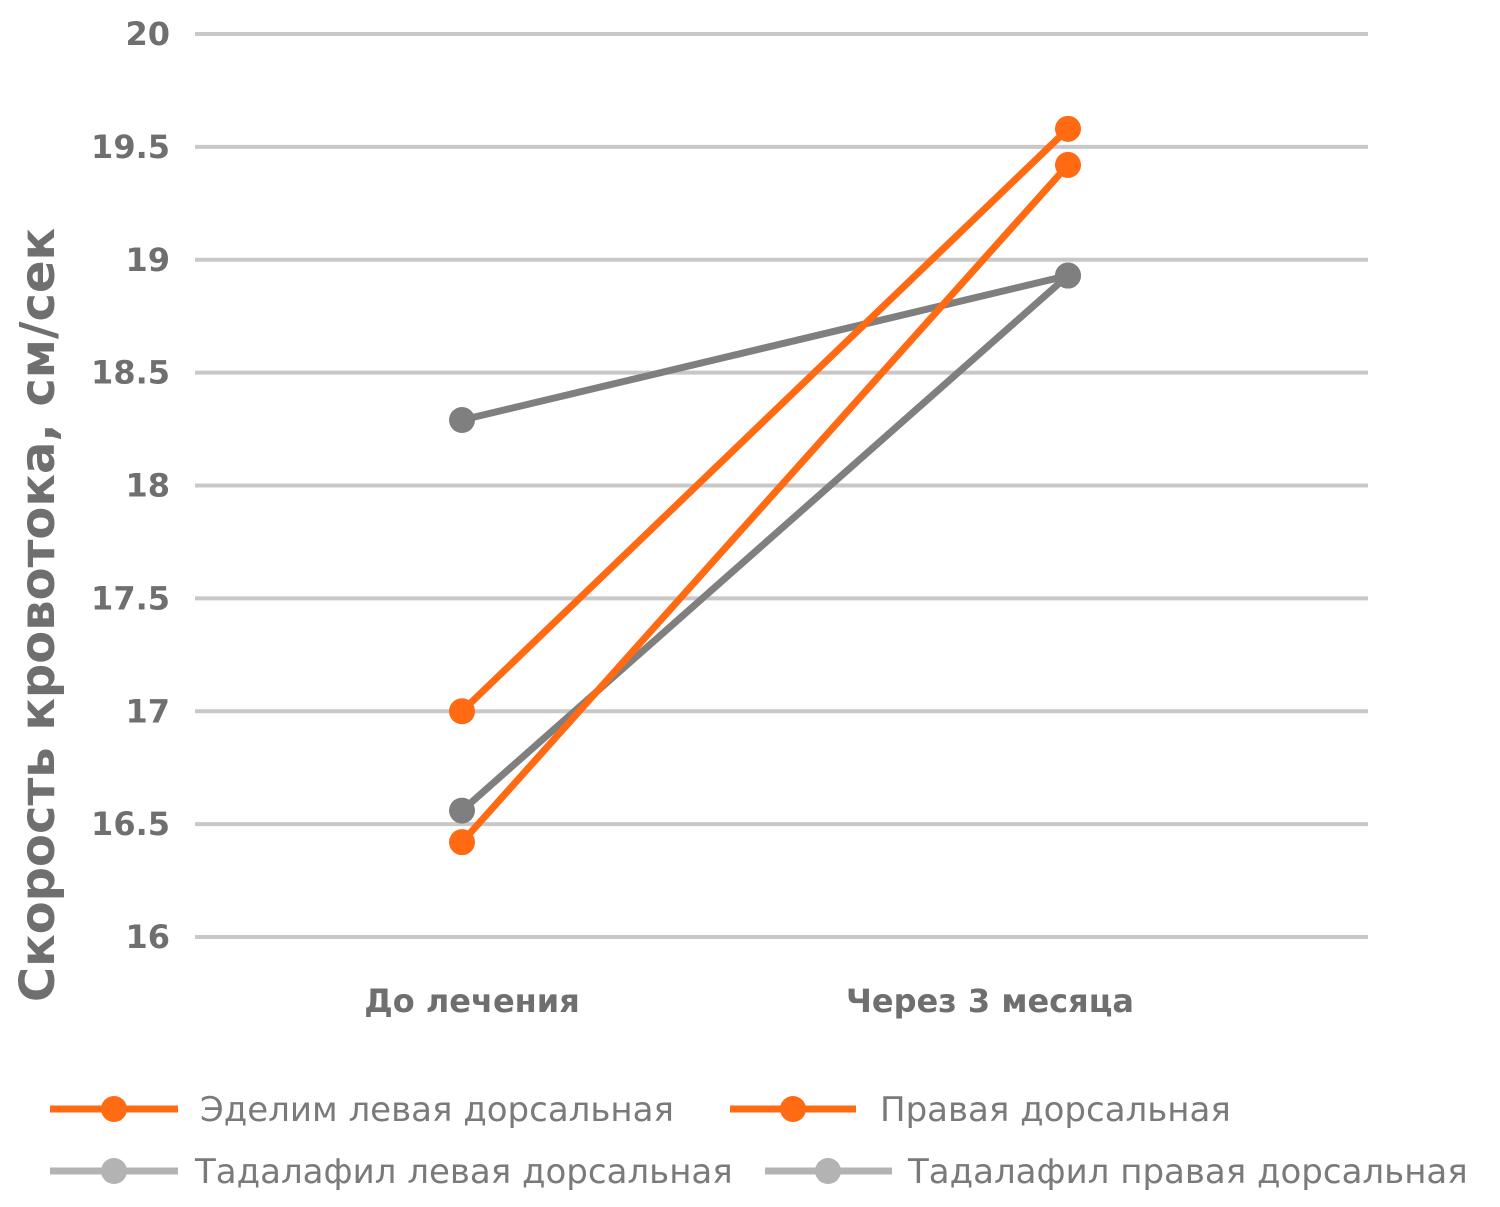 The image size is (1500, 1207). Describe the element at coordinates (147, 486) in the screenshot. I see `y-tick-label: 18` at that location.